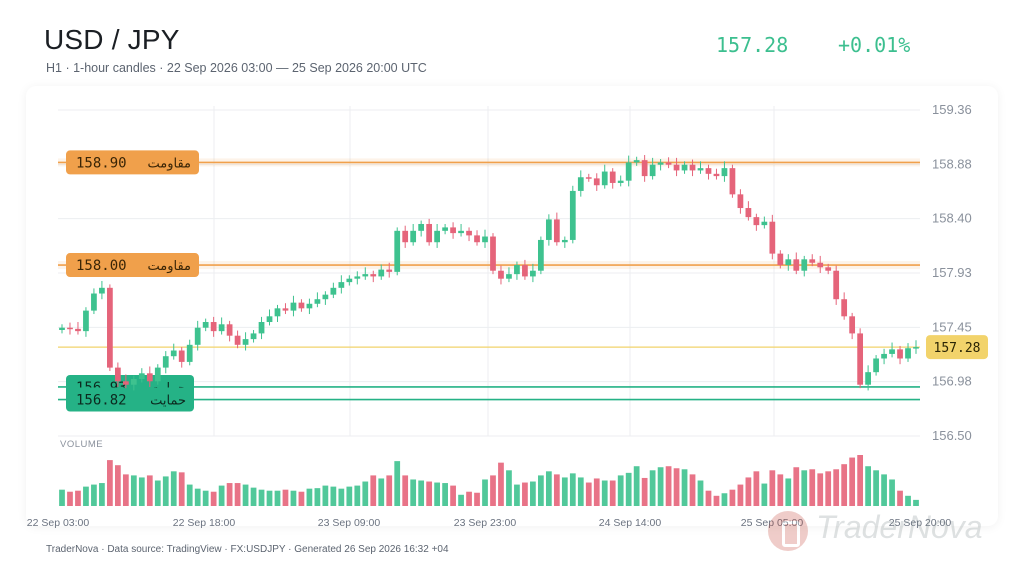  I want to click on y-tick-label: 156.50, so click(952, 435).